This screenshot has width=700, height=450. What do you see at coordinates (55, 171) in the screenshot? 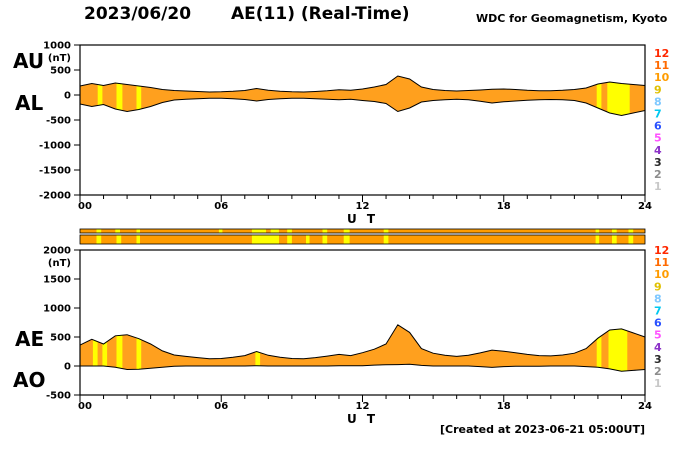
I see `y-tick-label: -1500` at bounding box center [55, 171].